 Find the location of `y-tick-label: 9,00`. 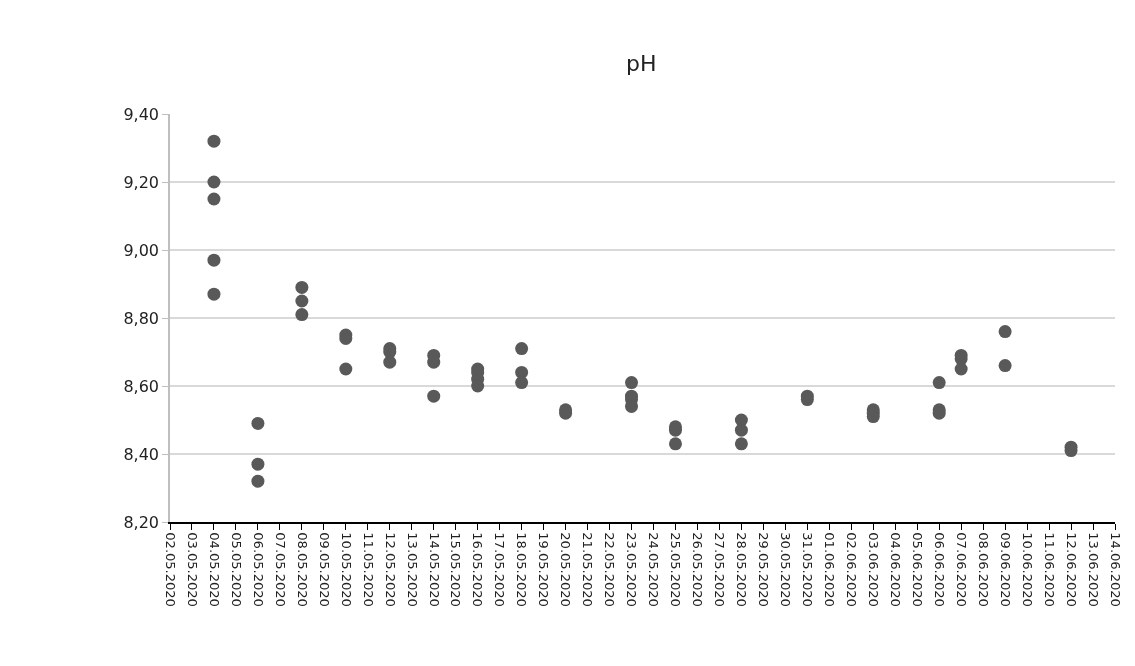

y-tick-label: 9,00 is located at coordinates (141, 250).